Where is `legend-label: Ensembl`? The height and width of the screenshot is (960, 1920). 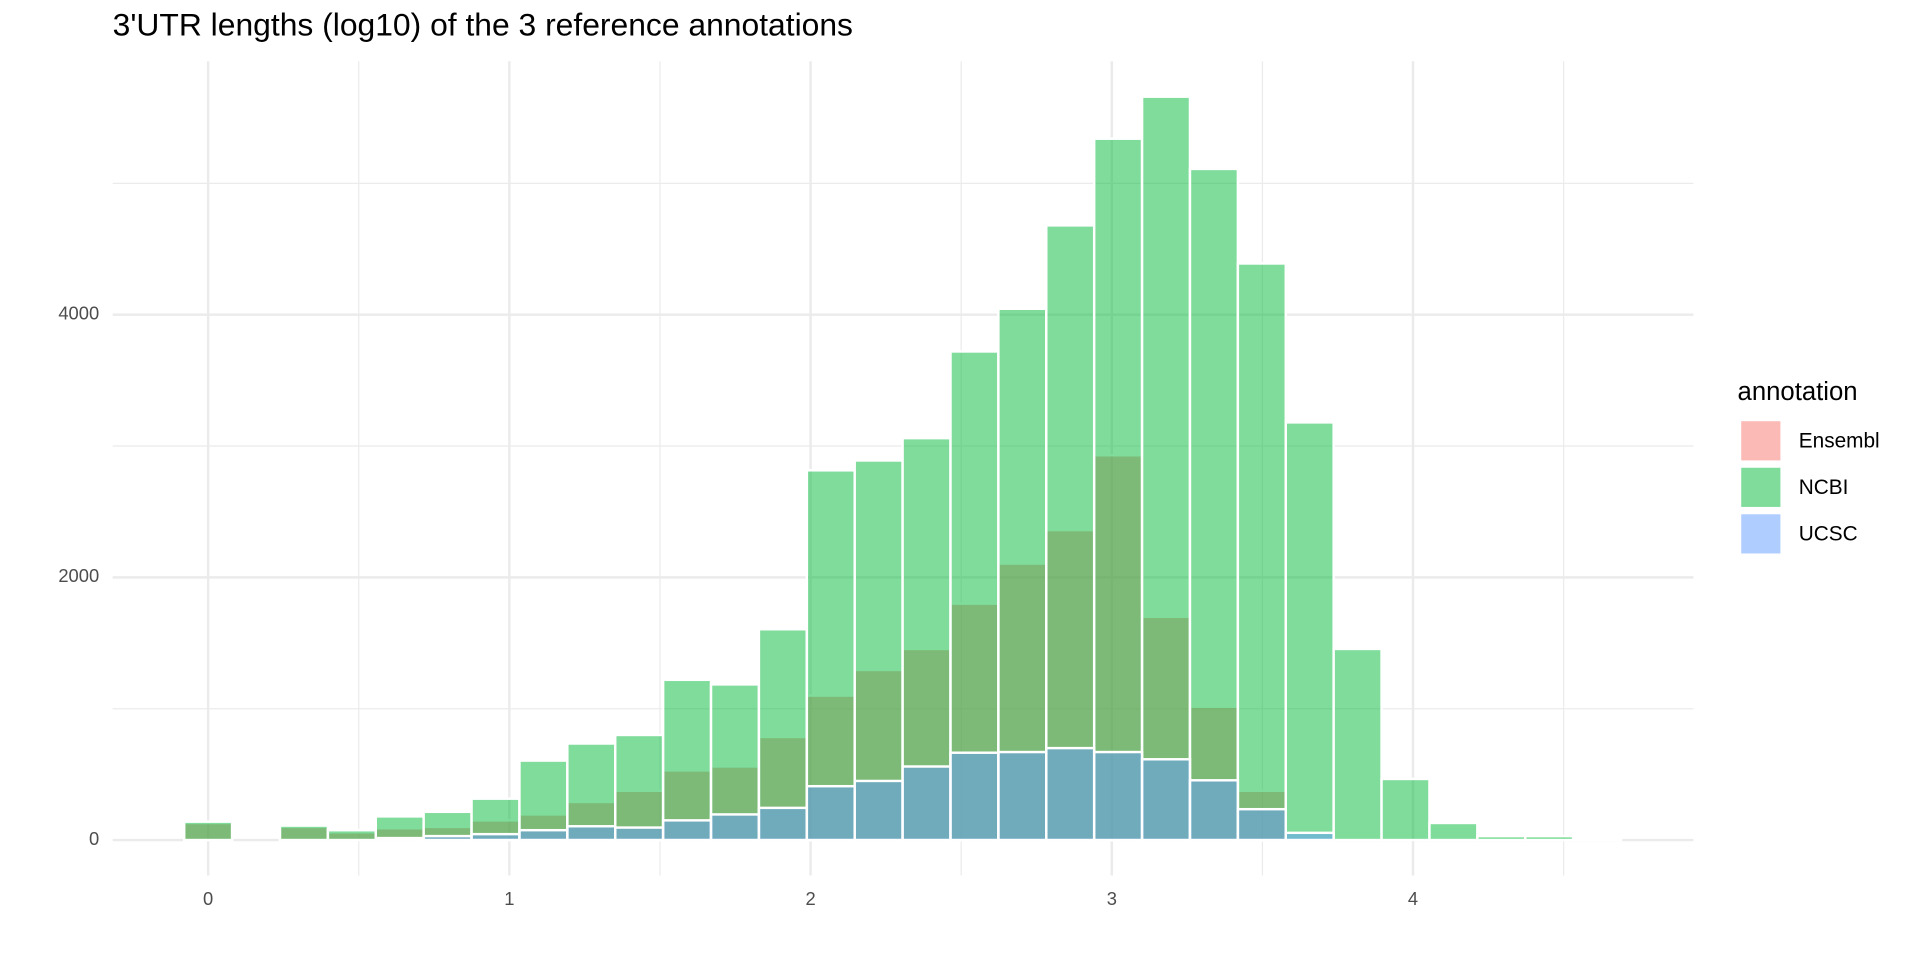
legend-label: Ensembl is located at coordinates (1839, 441).